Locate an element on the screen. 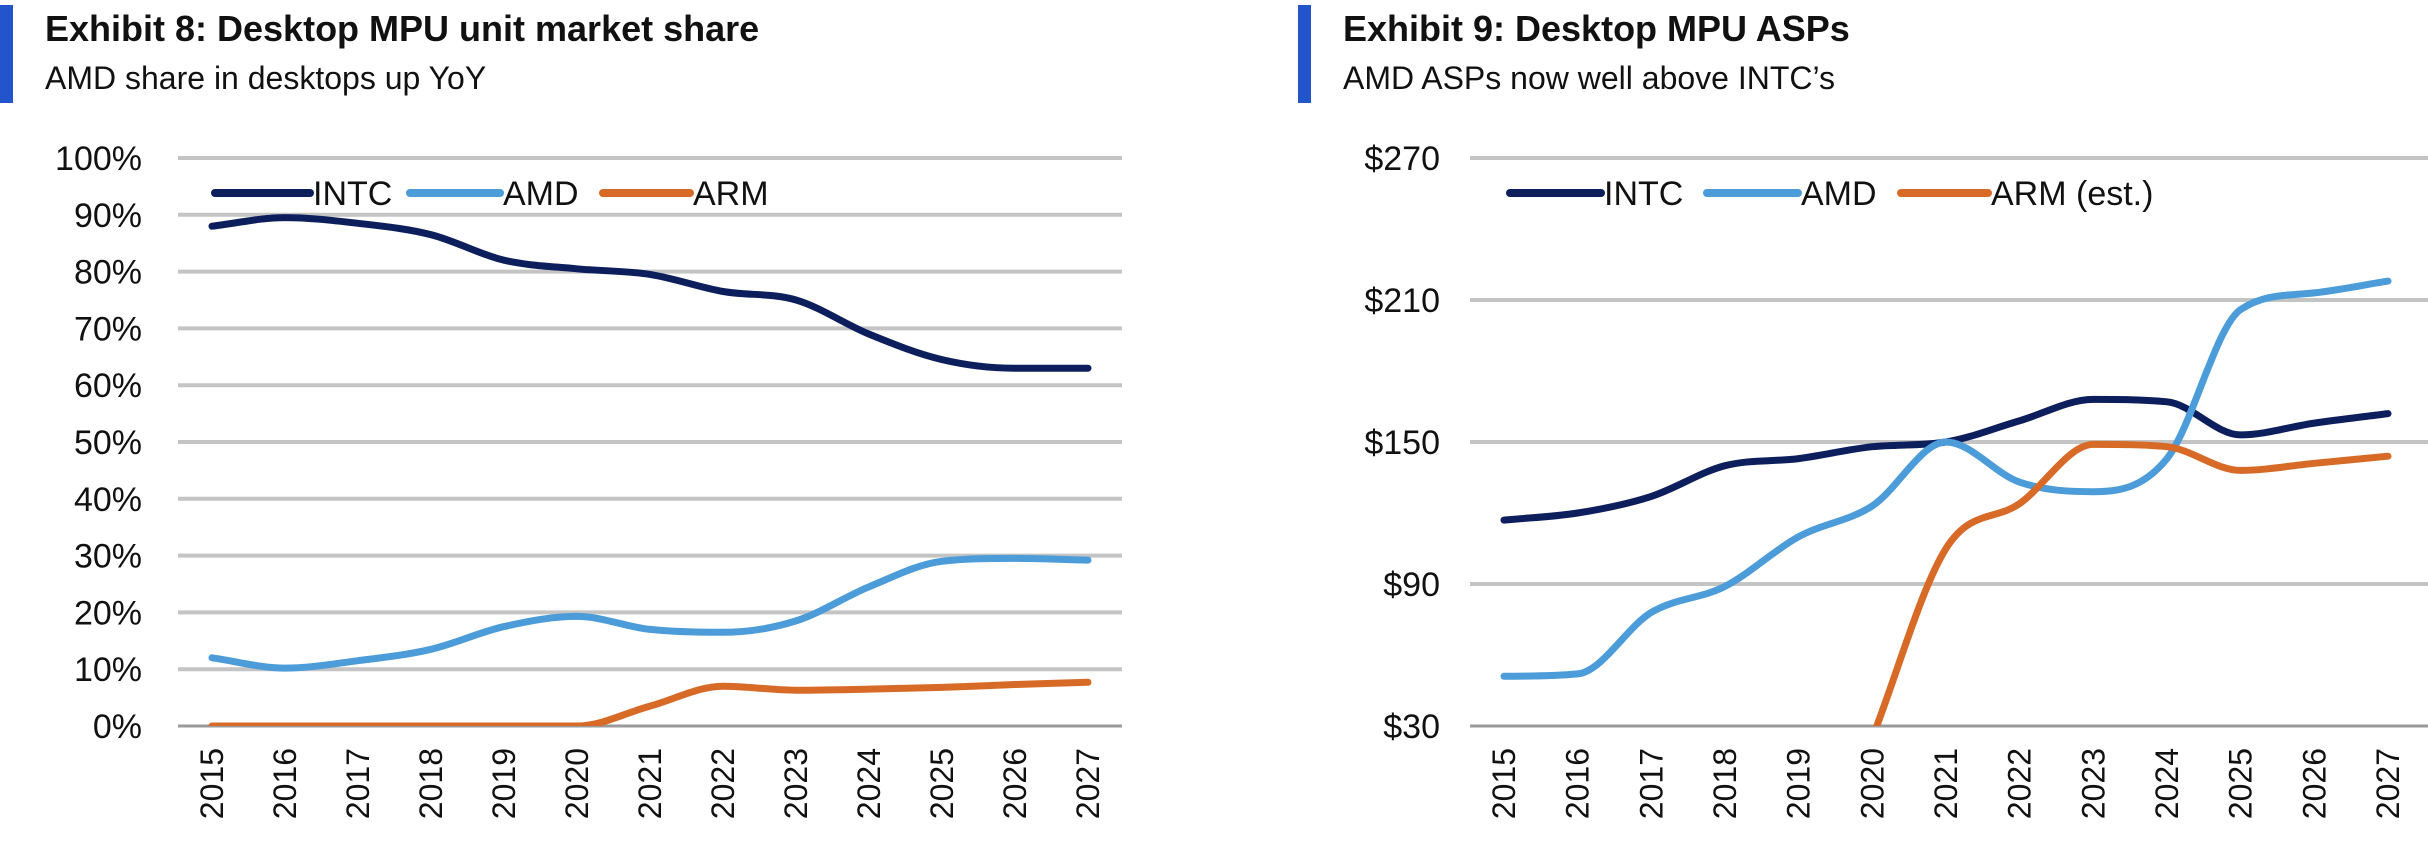 The height and width of the screenshot is (842, 2428). series-line-amd is located at coordinates (650, 613).